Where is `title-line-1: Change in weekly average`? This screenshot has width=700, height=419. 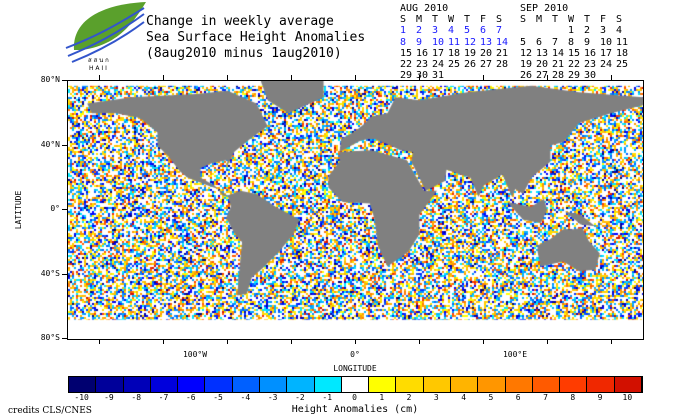 title-line-1: Change in weekly average is located at coordinates (240, 21).